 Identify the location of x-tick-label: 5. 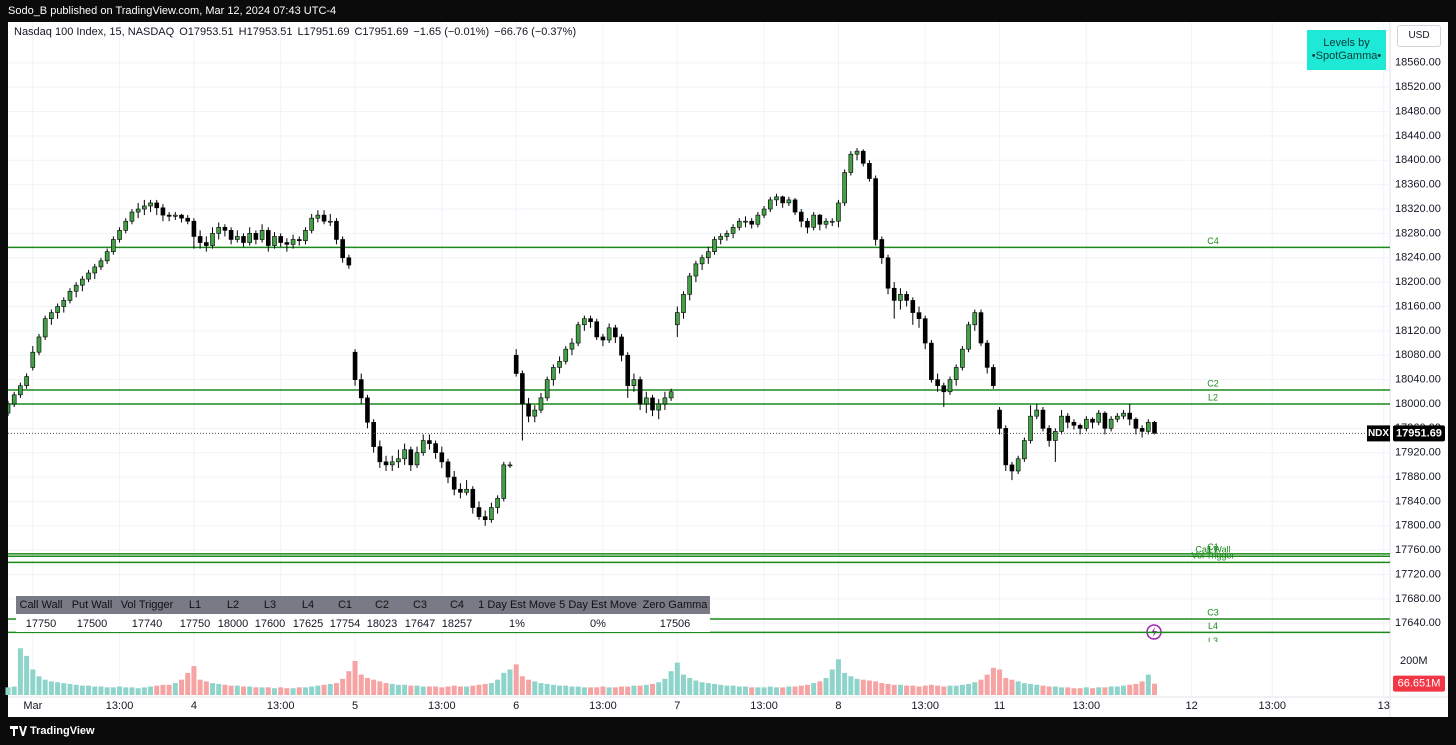
(355, 706).